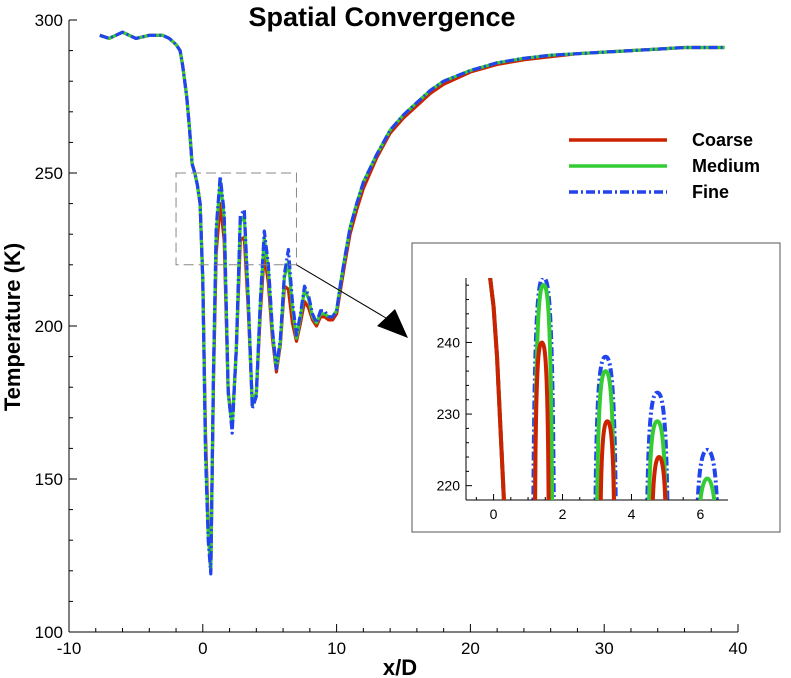  I want to click on inset-y-tick-label: 220, so click(449, 486).